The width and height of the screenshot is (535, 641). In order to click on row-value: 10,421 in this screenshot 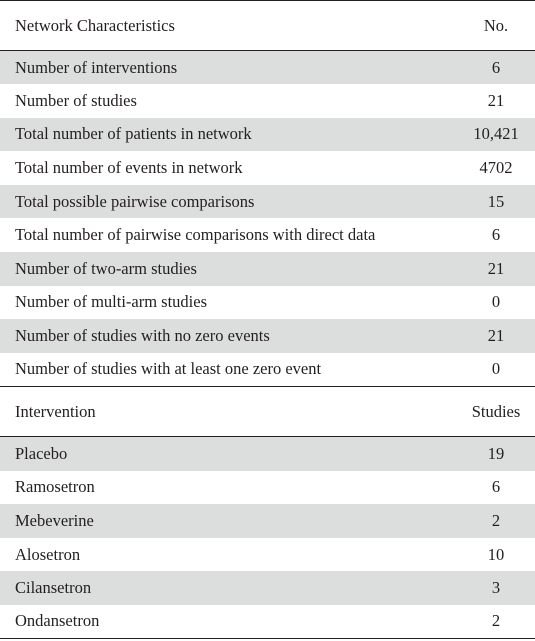, I will do `click(500, 134)`.